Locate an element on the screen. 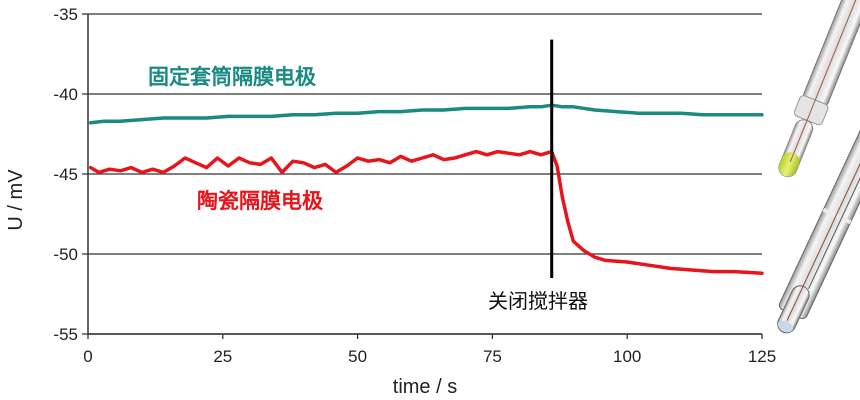 Image resolution: width=860 pixels, height=400 pixels. y-tick-labels: -35 -40 -45 -50 -55 is located at coordinates (65, 174).